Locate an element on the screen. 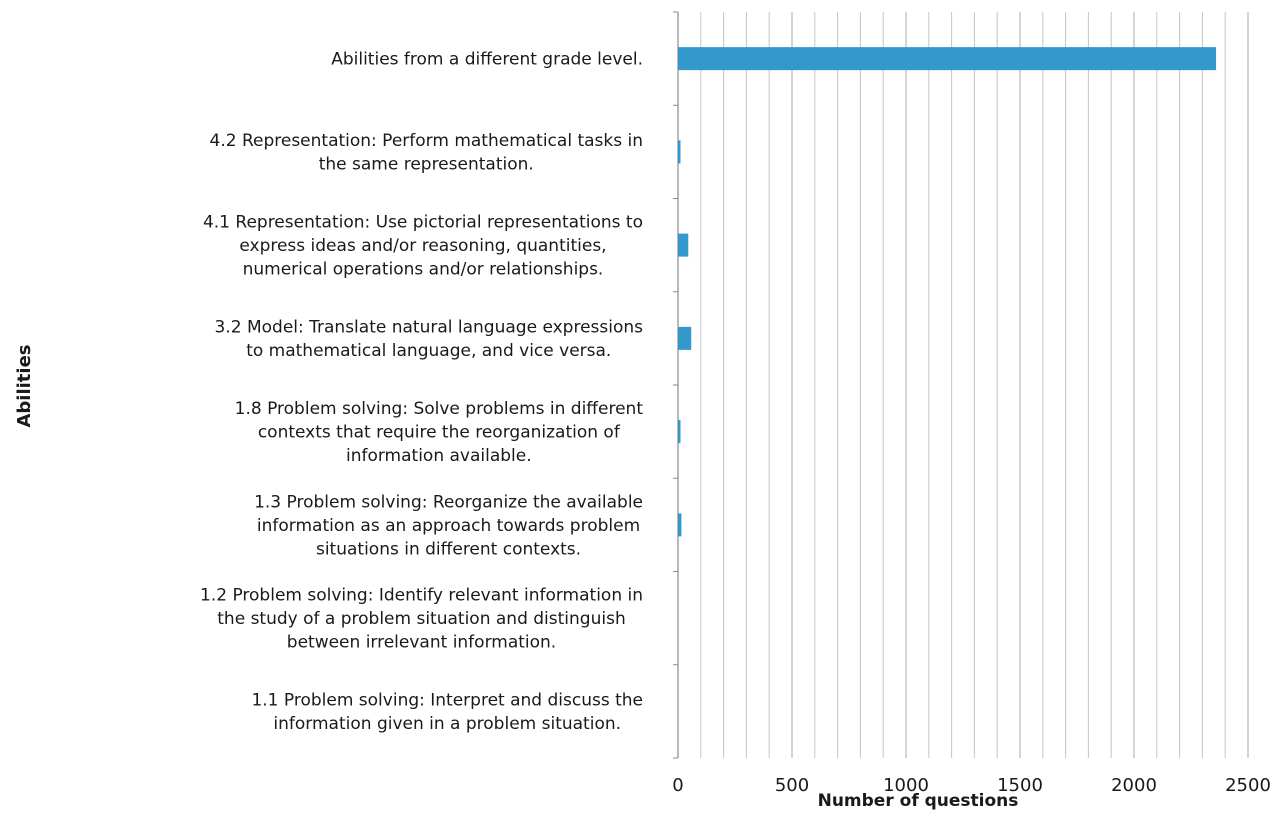 The width and height of the screenshot is (1281, 837). x-tick-labels: 0 500 1000 1500 2000 2500 is located at coordinates (971, 785).